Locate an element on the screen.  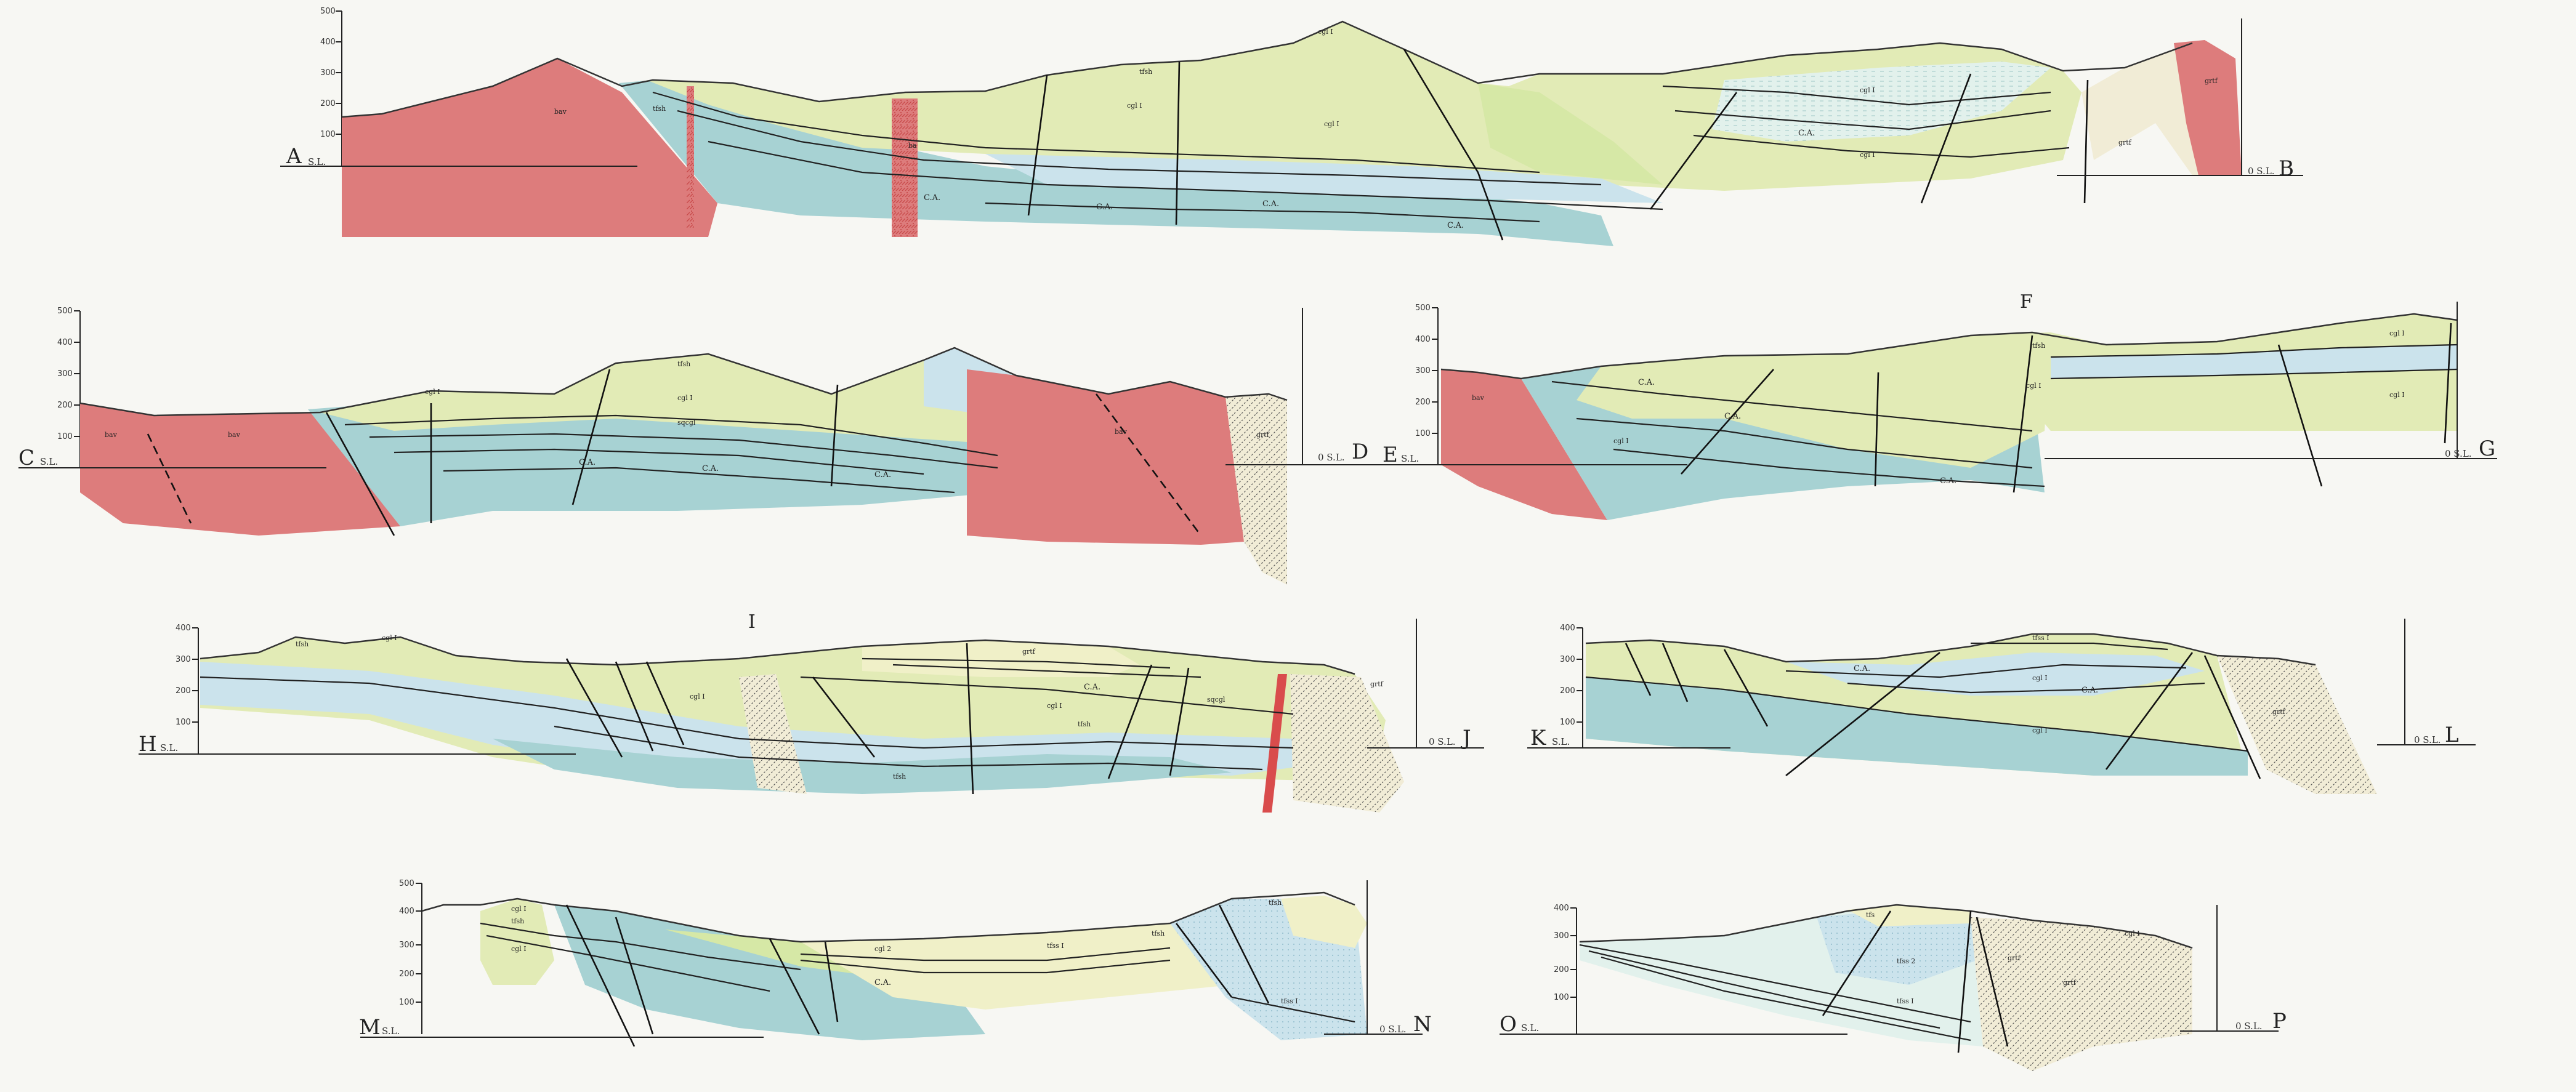
unit-cgl1-op: cgl I is located at coordinates (2132, 933).